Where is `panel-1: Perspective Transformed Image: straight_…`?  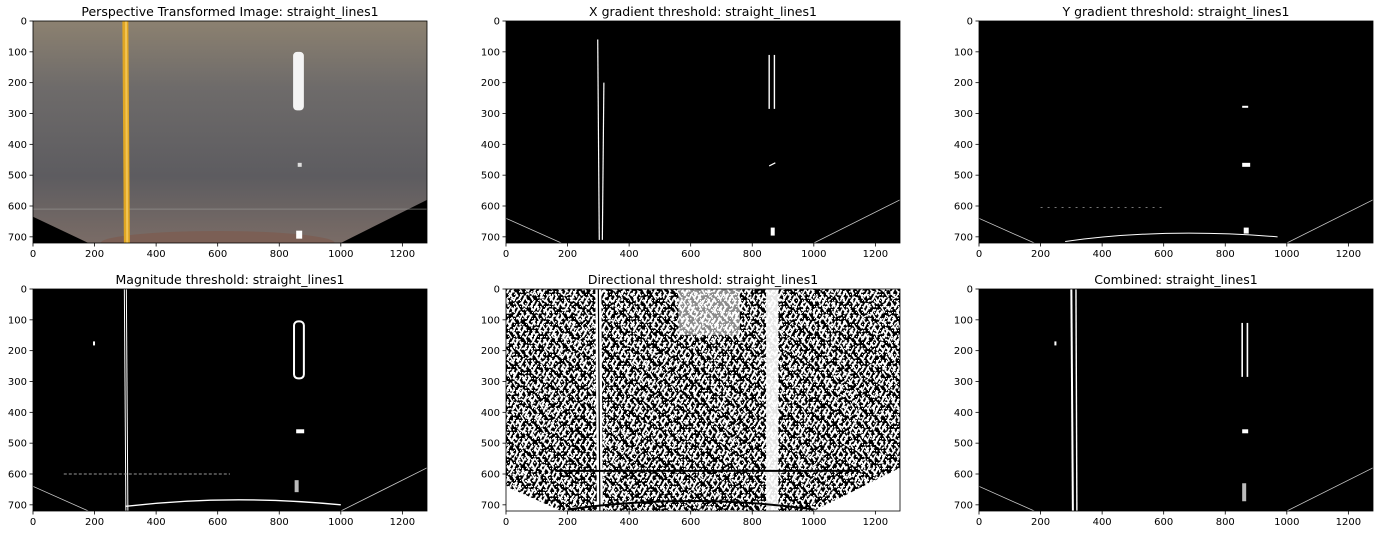
panel-1: Perspective Transformed Image: straight_… is located at coordinates (218, 132).